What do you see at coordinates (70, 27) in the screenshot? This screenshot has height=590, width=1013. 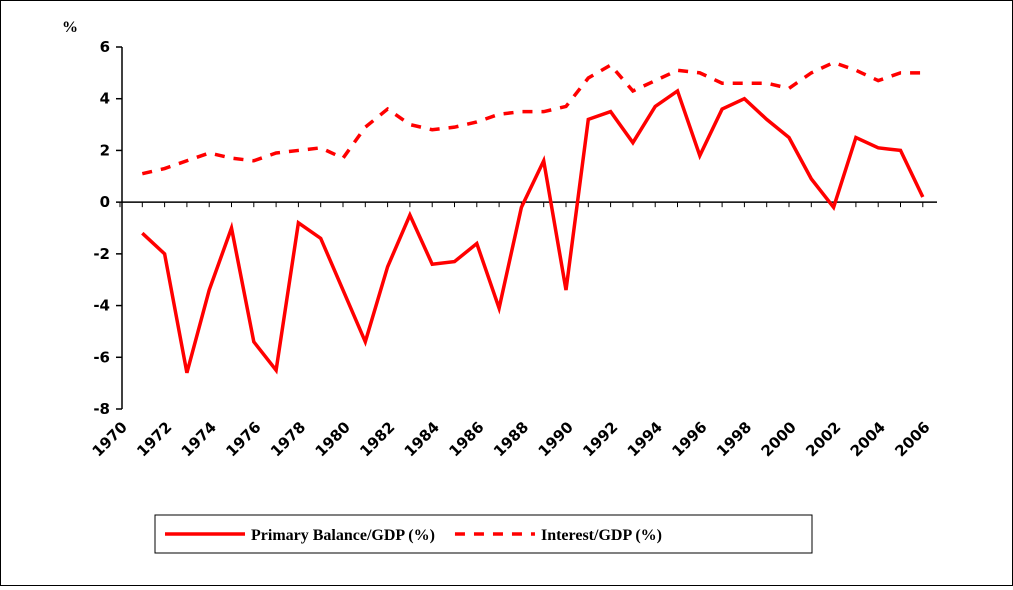 I see `y-axis-label: %` at bounding box center [70, 27].